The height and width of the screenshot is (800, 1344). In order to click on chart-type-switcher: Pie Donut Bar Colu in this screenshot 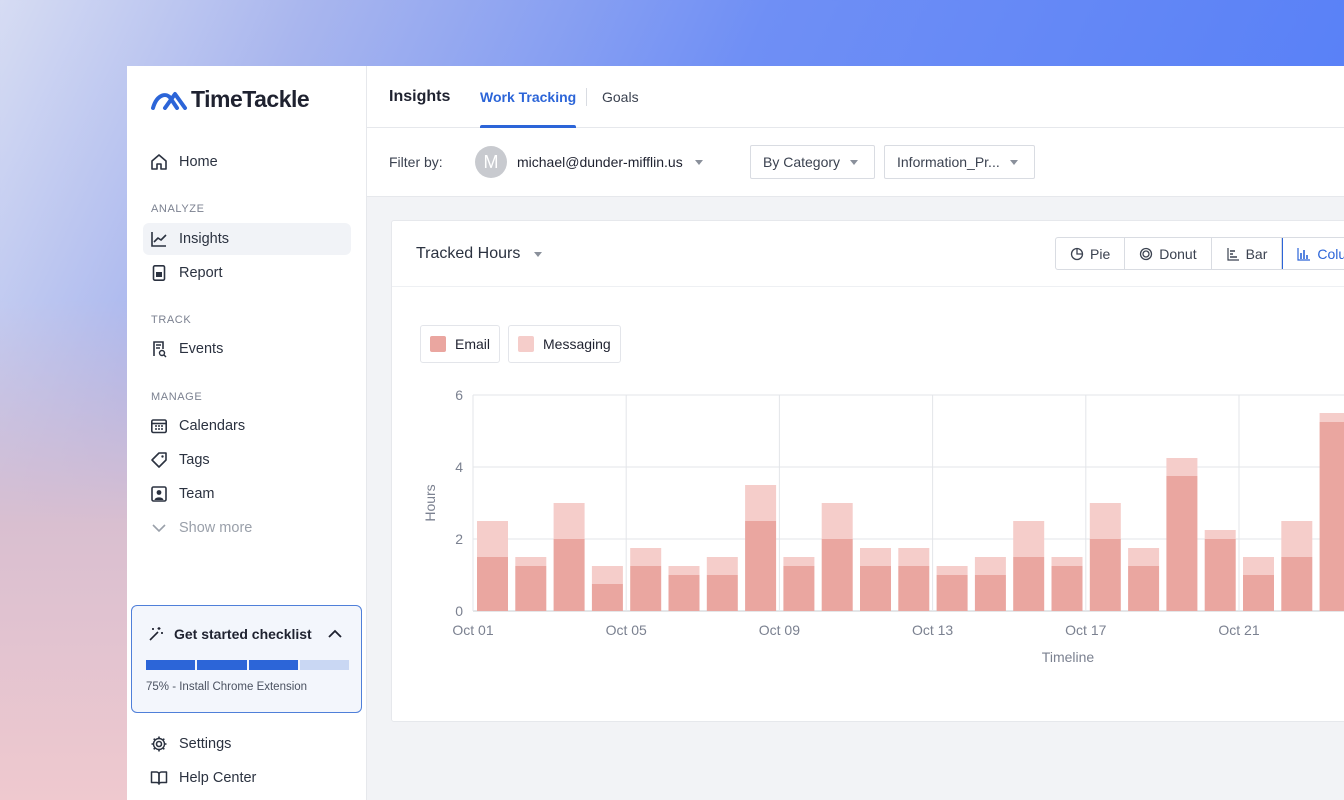, I will do `click(1199, 253)`.